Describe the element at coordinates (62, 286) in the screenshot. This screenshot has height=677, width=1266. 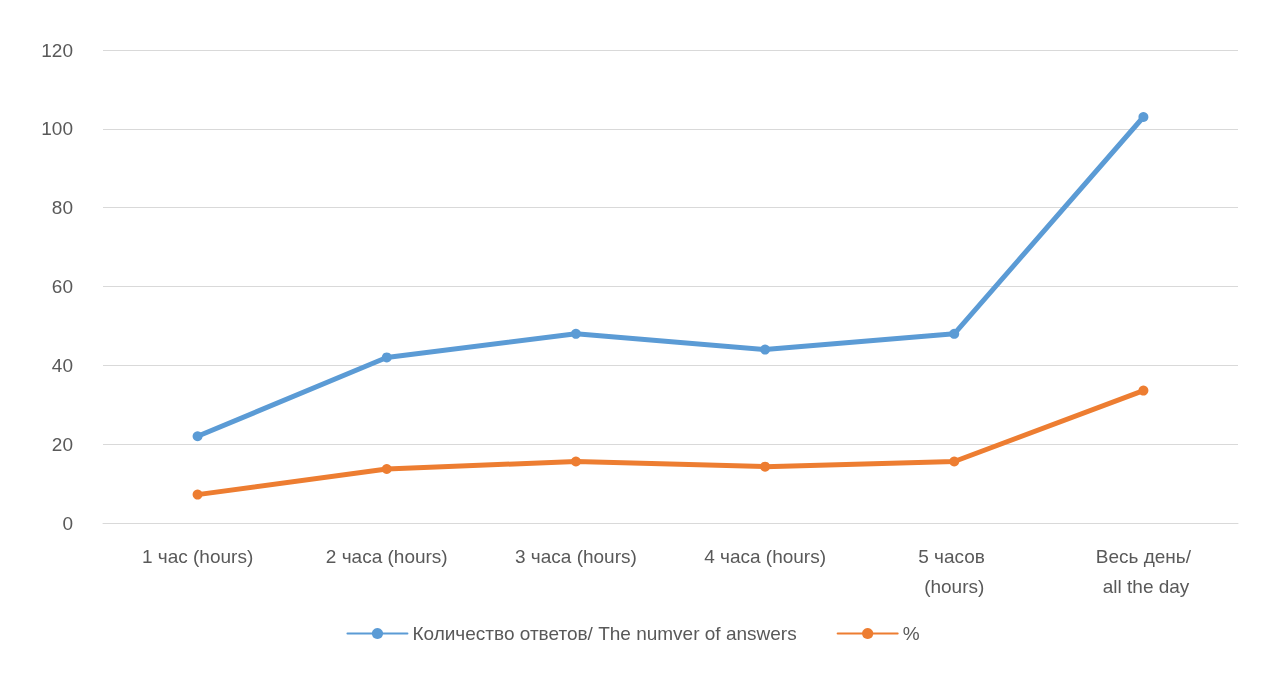
I see `y-tick-label: 60` at that location.